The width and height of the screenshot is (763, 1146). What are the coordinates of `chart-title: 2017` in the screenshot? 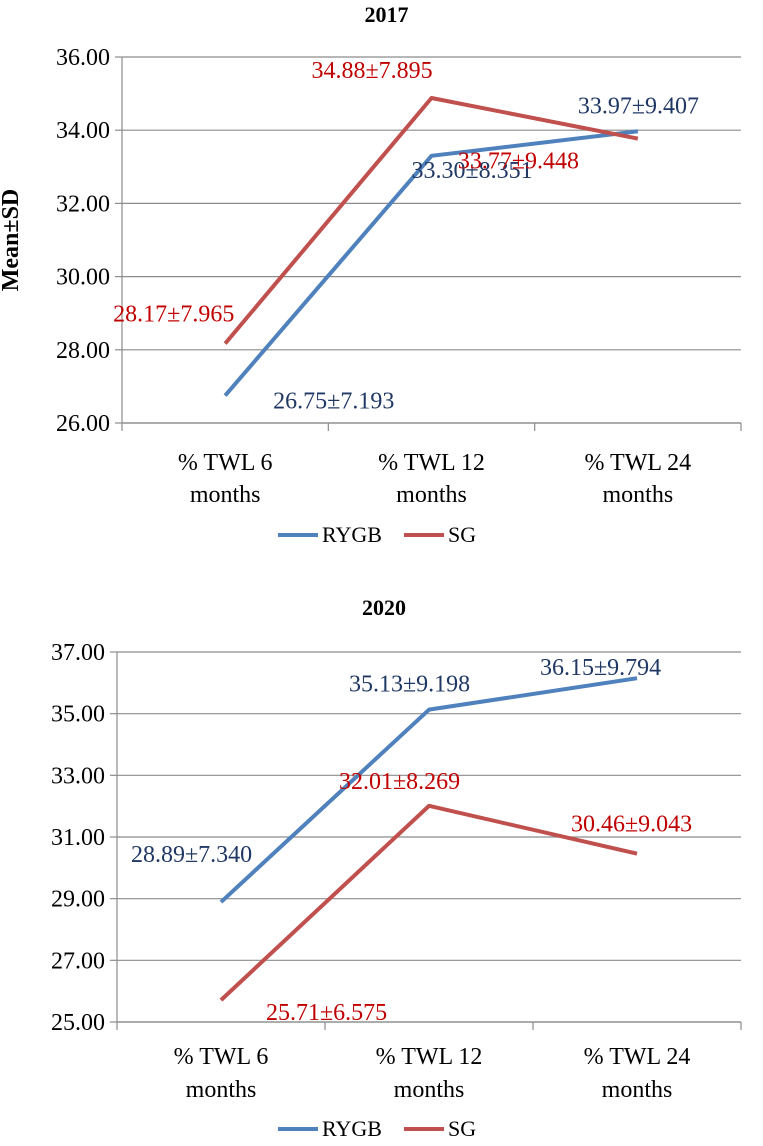 It's located at (387, 14).